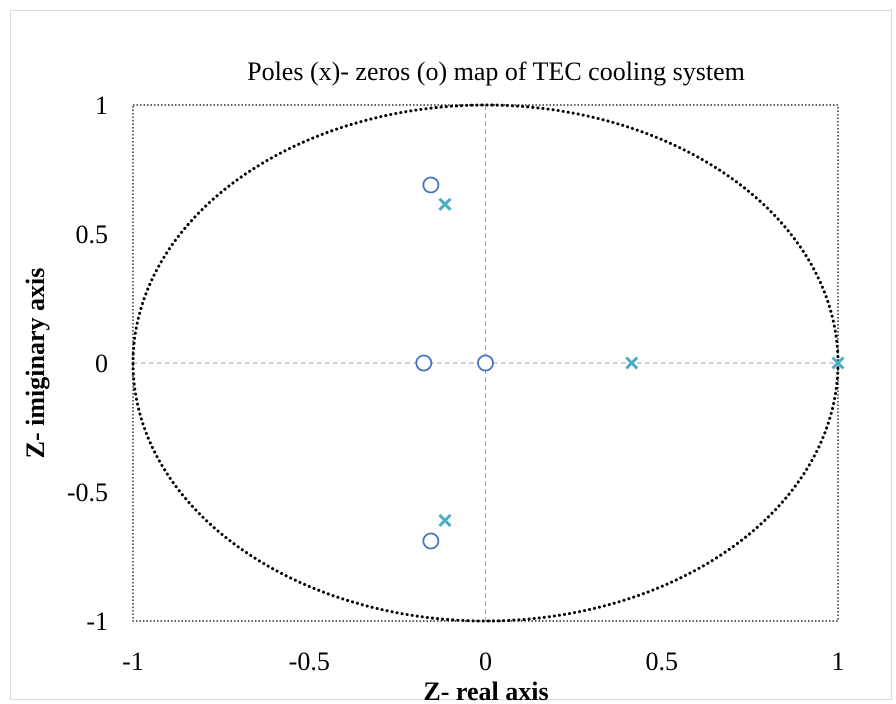  I want to click on x-tick-labels: -1 -0.5 0 0.5 1, so click(483, 661).